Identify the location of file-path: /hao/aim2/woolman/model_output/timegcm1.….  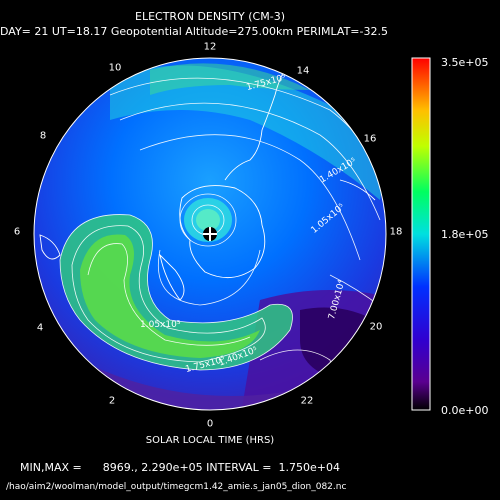
(176, 487).